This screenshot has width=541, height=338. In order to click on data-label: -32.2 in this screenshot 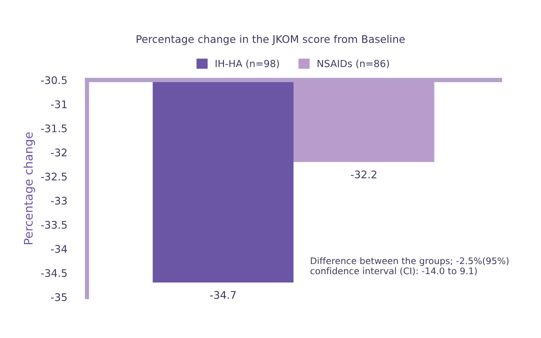, I will do `click(363, 174)`.